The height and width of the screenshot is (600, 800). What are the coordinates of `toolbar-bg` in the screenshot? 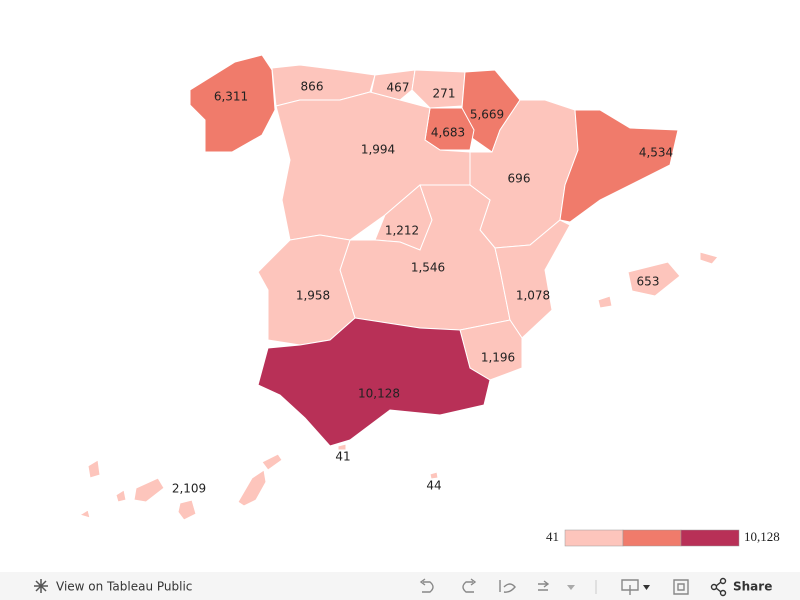 It's located at (400, 586).